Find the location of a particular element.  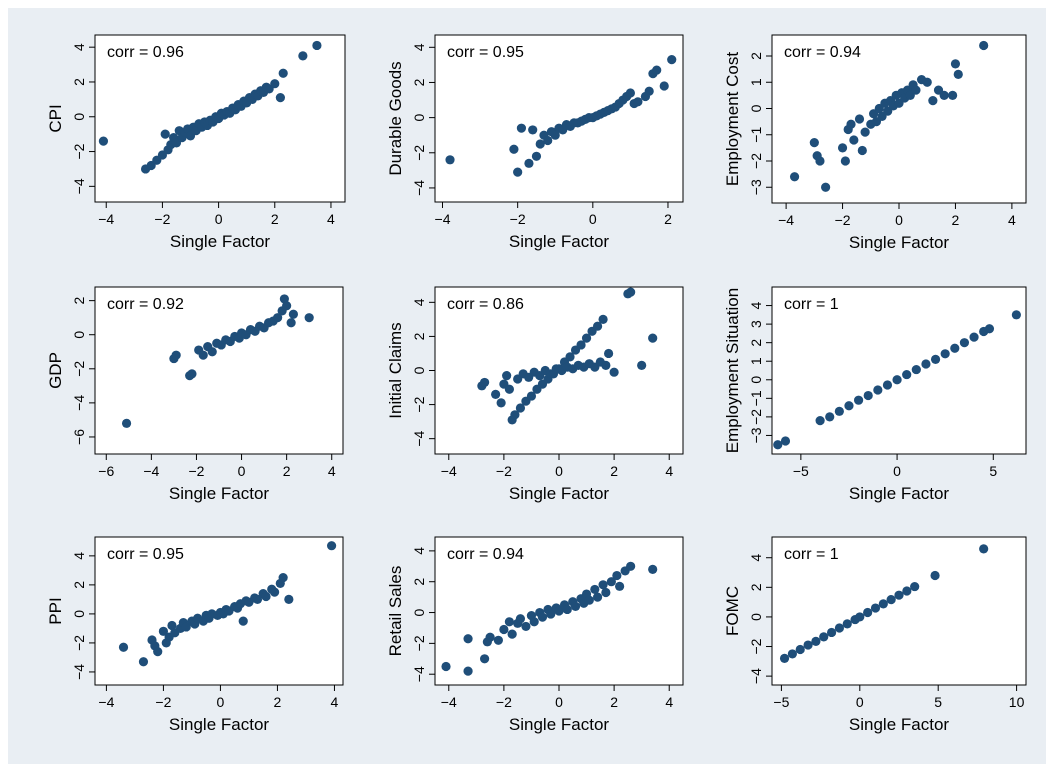

y-tick-label: −4 is located at coordinates (419, 188).